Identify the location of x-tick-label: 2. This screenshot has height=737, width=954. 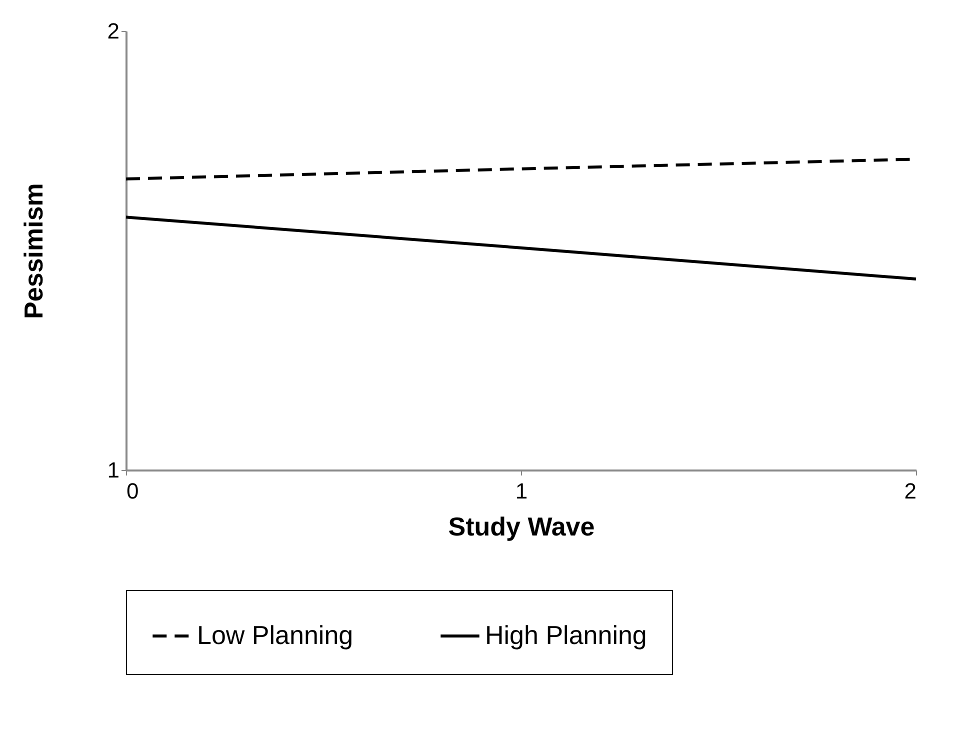
(910, 491).